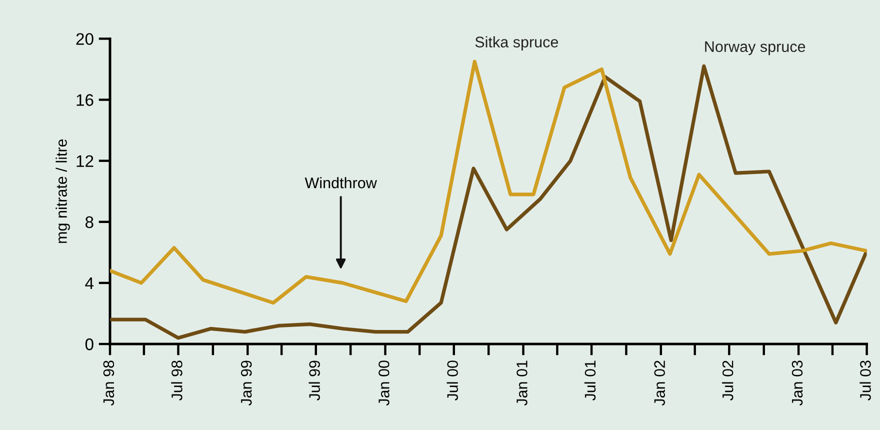 This screenshot has height=430, width=880. What do you see at coordinates (108, 383) in the screenshot?
I see `x-tick-label: Jan 98` at bounding box center [108, 383].